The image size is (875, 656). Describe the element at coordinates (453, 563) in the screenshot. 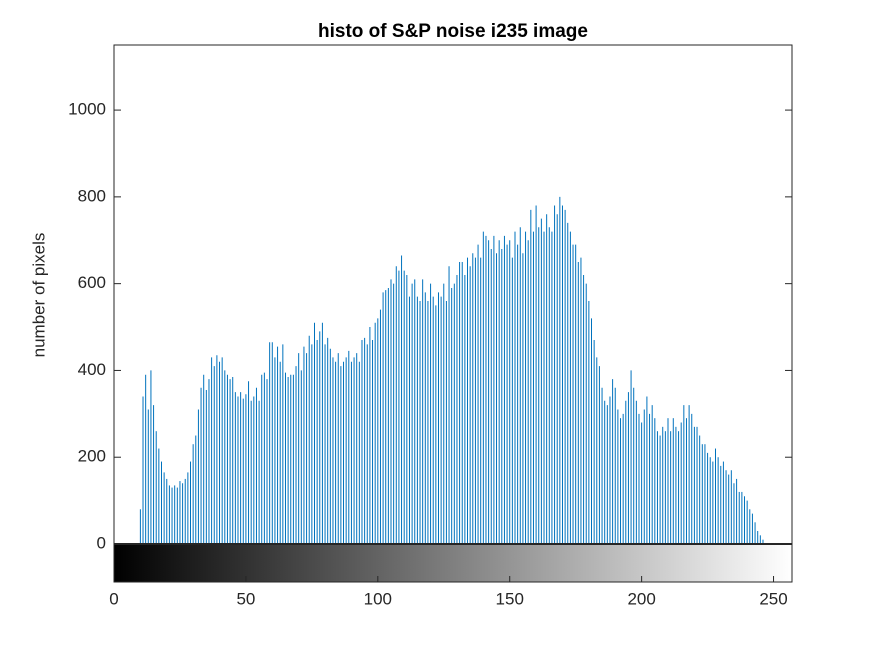

I see `colorbar` at that location.